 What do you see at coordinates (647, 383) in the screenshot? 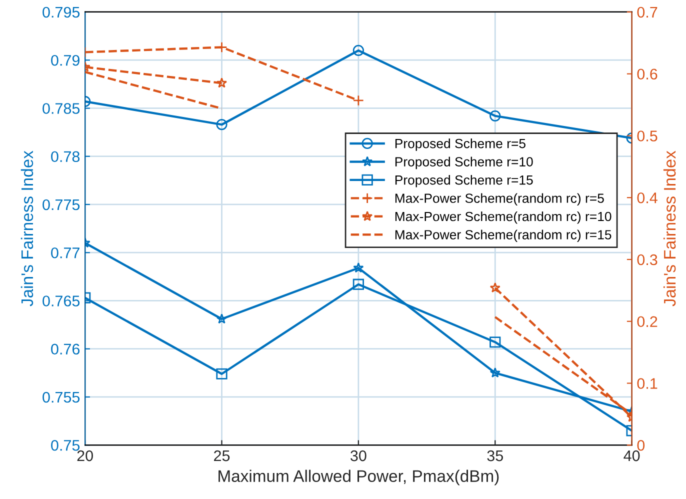
I see `y2-tick-label: 0.1` at bounding box center [647, 383].